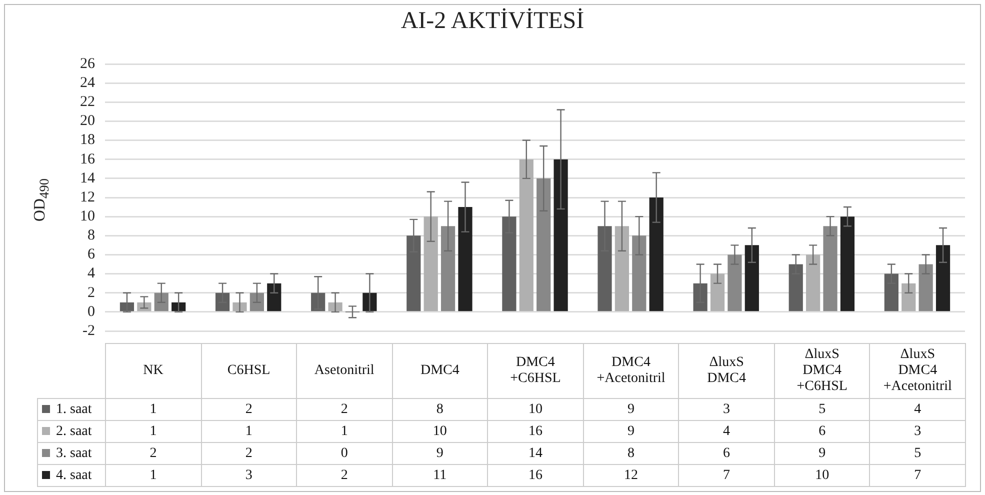 The height and width of the screenshot is (495, 985). What do you see at coordinates (88, 159) in the screenshot?
I see `y-tick-label: 16` at bounding box center [88, 159].